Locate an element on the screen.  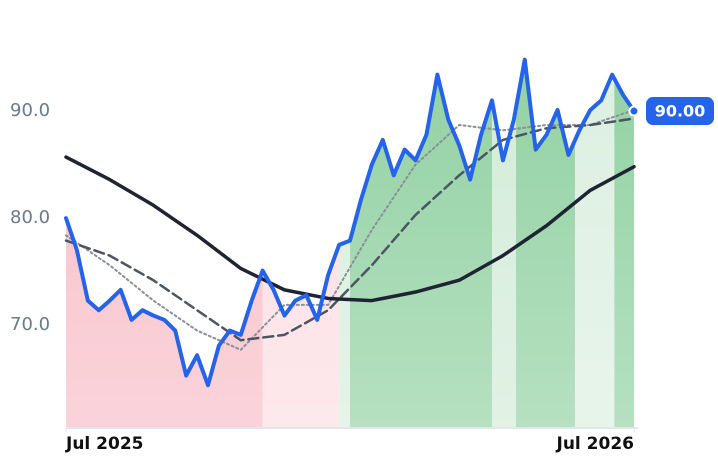
last-point is located at coordinates (634, 111).